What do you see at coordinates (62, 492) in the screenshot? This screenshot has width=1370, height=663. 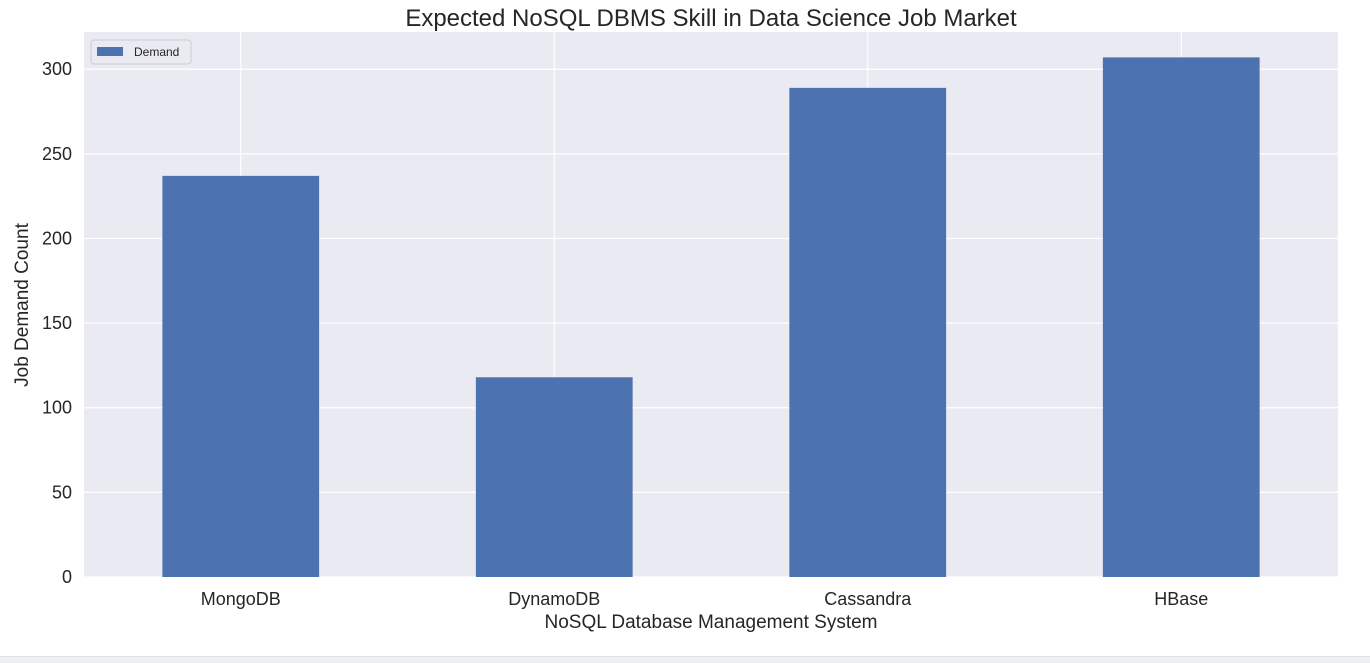 I see `y-tick-label: 50` at bounding box center [62, 492].